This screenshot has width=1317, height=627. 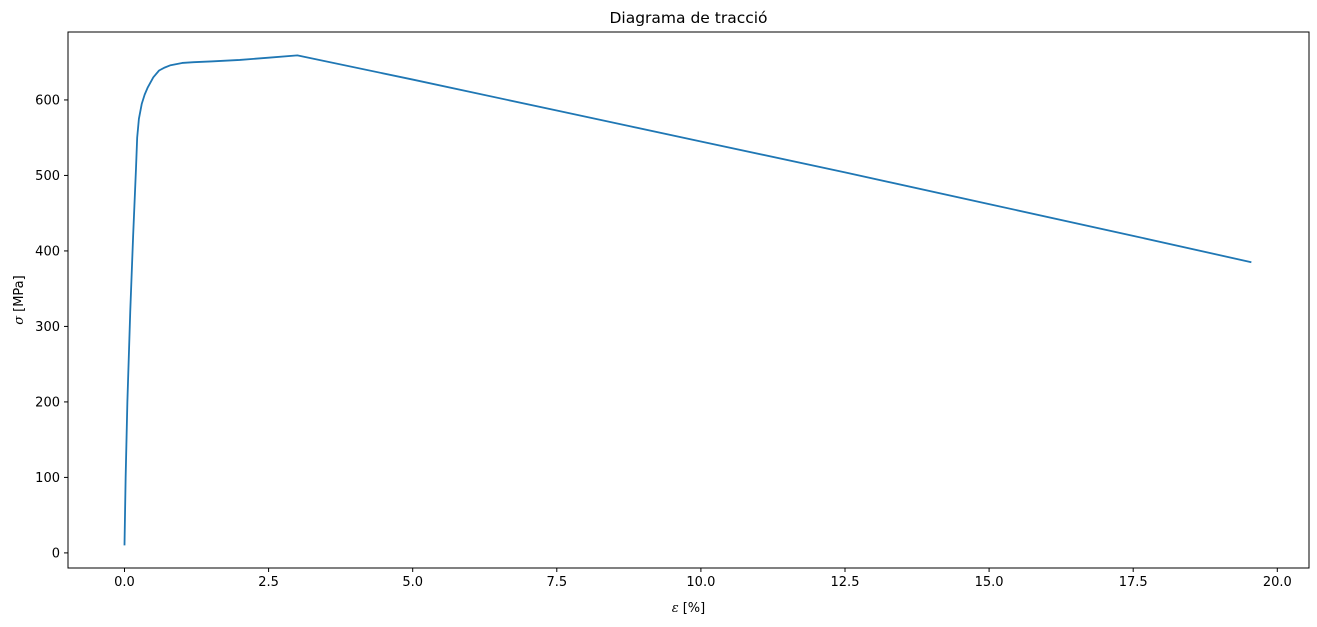 What do you see at coordinates (845, 582) in the screenshot?
I see `x-tick-label: 12.5` at bounding box center [845, 582].